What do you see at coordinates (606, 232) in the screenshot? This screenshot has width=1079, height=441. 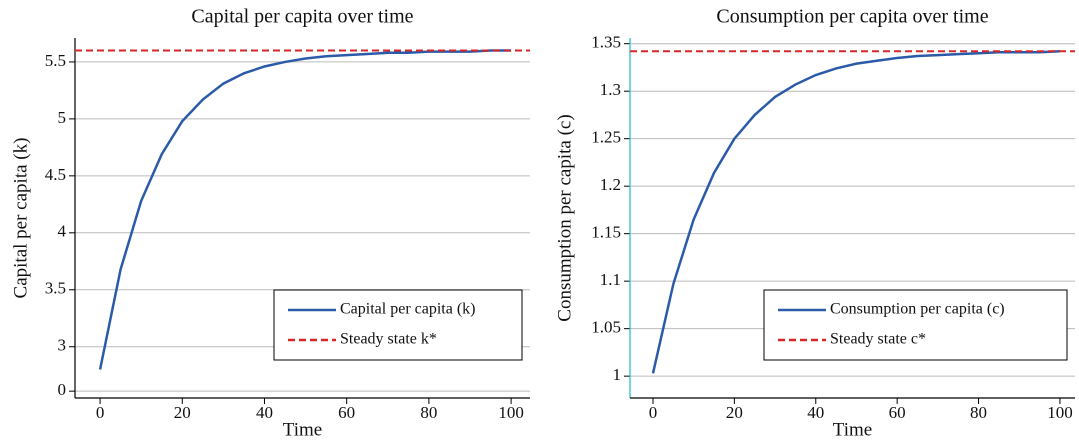 I see `y-tick-label: 1.15` at bounding box center [606, 232].